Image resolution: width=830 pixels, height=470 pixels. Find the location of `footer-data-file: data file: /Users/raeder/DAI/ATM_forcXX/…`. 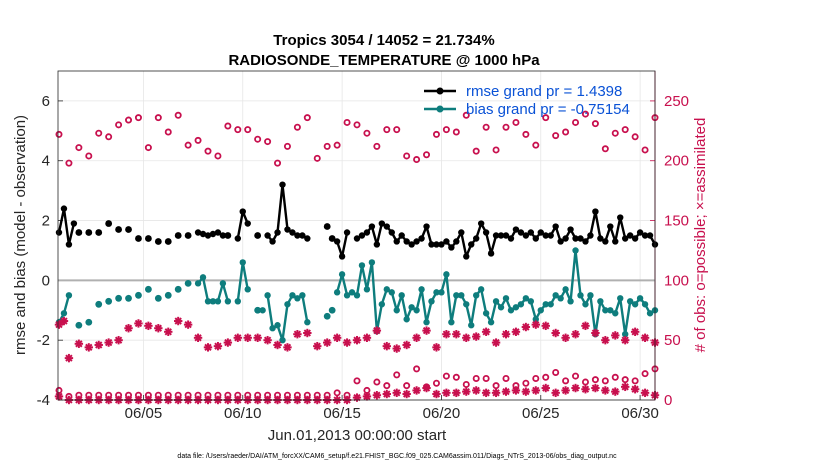

footer-data-file: data file: /Users/raeder/DAI/ATM_forcXX/… is located at coordinates (397, 456).